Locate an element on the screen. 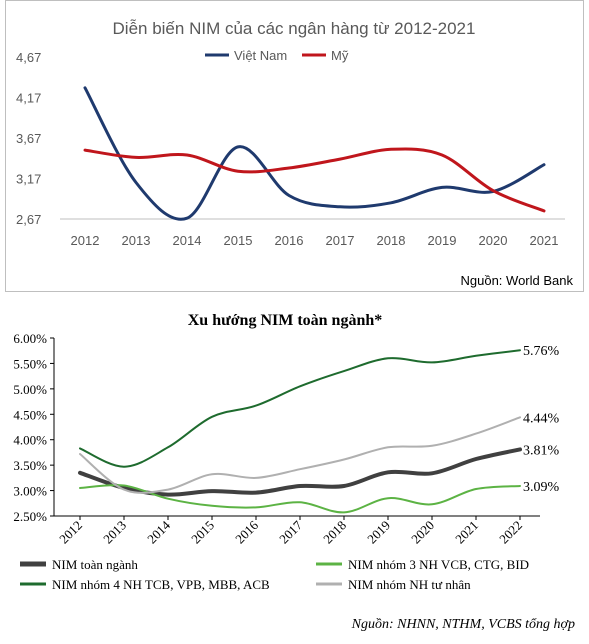 This screenshot has height=644, width=589. chart1-x-tick-label: 2021 is located at coordinates (544, 240).